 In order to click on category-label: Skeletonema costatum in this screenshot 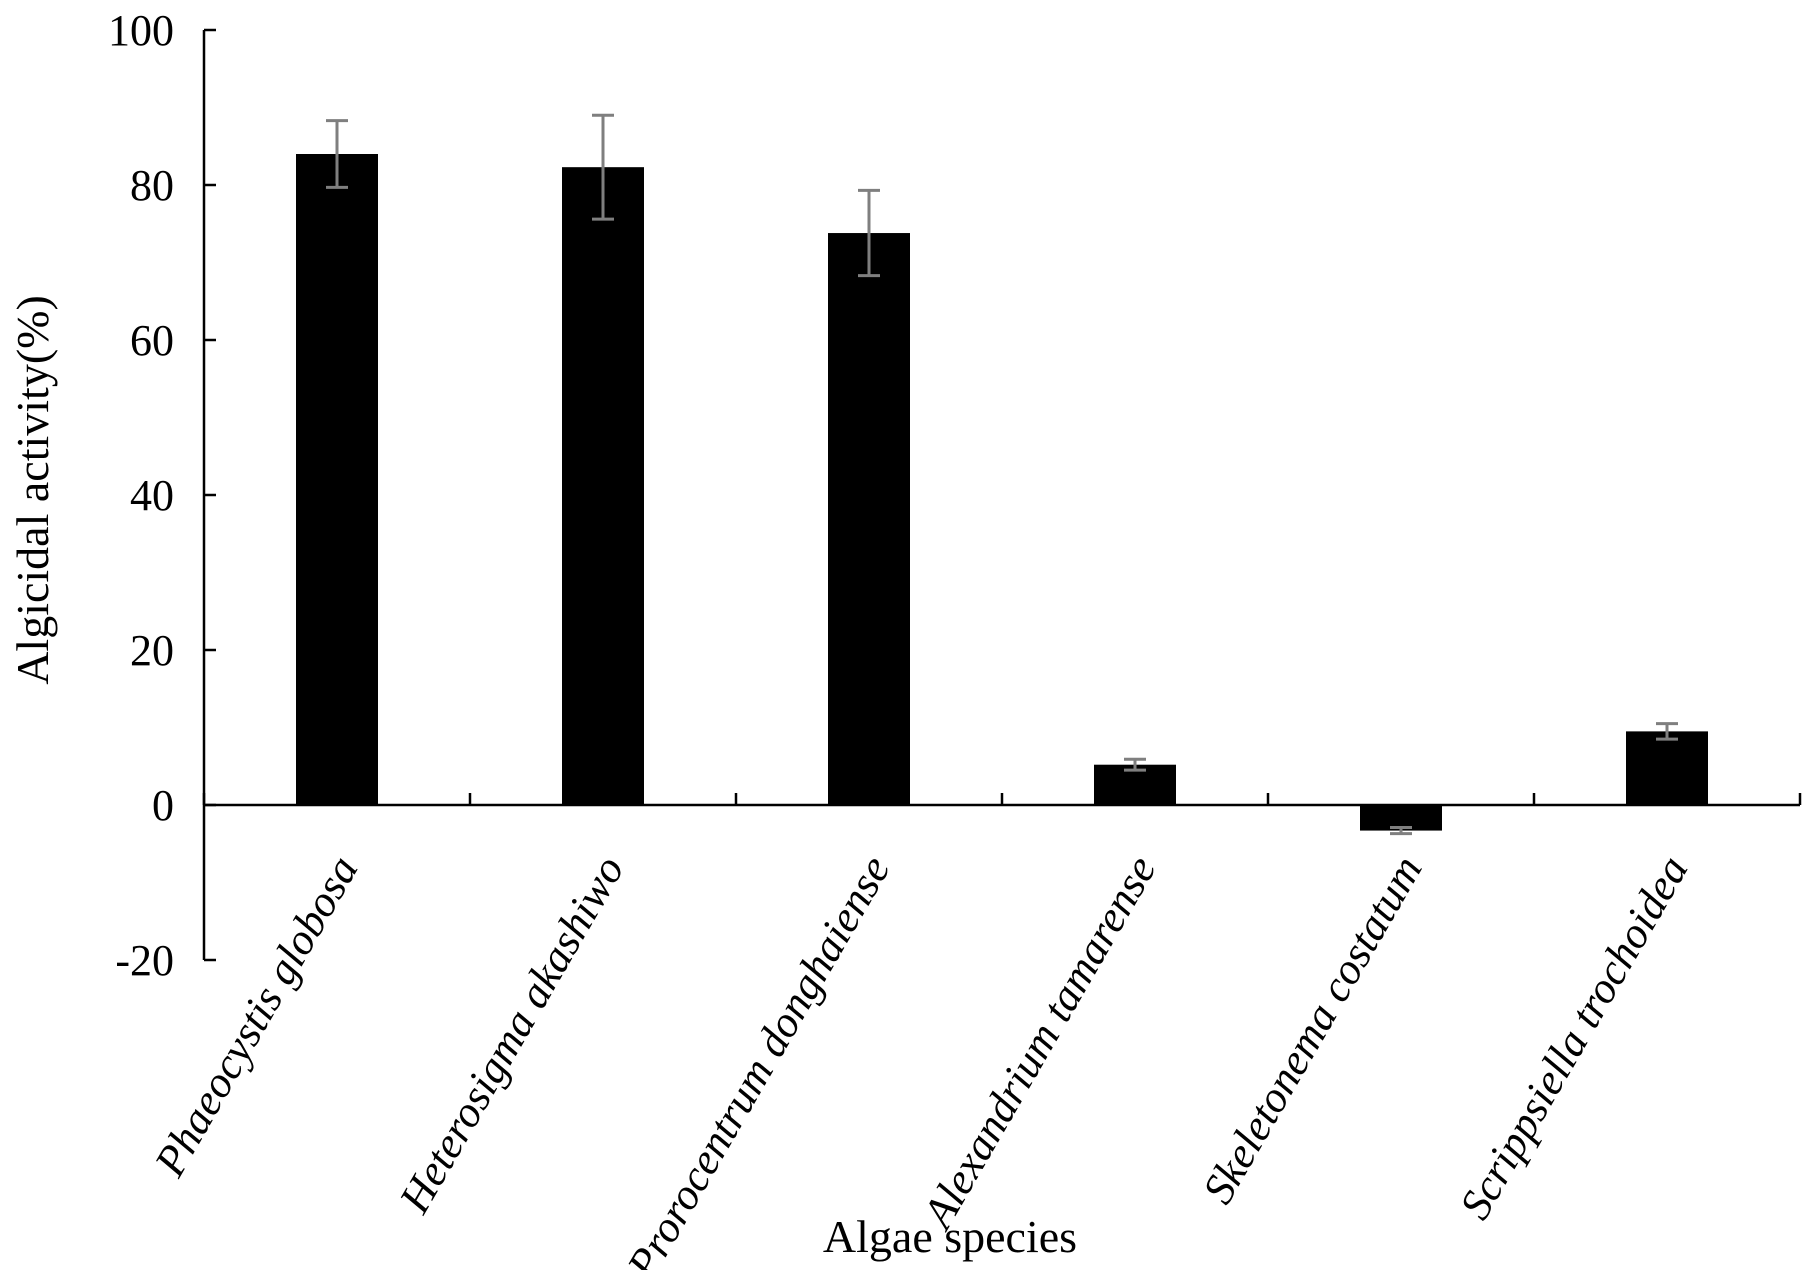, I will do `click(1312, 1030)`.